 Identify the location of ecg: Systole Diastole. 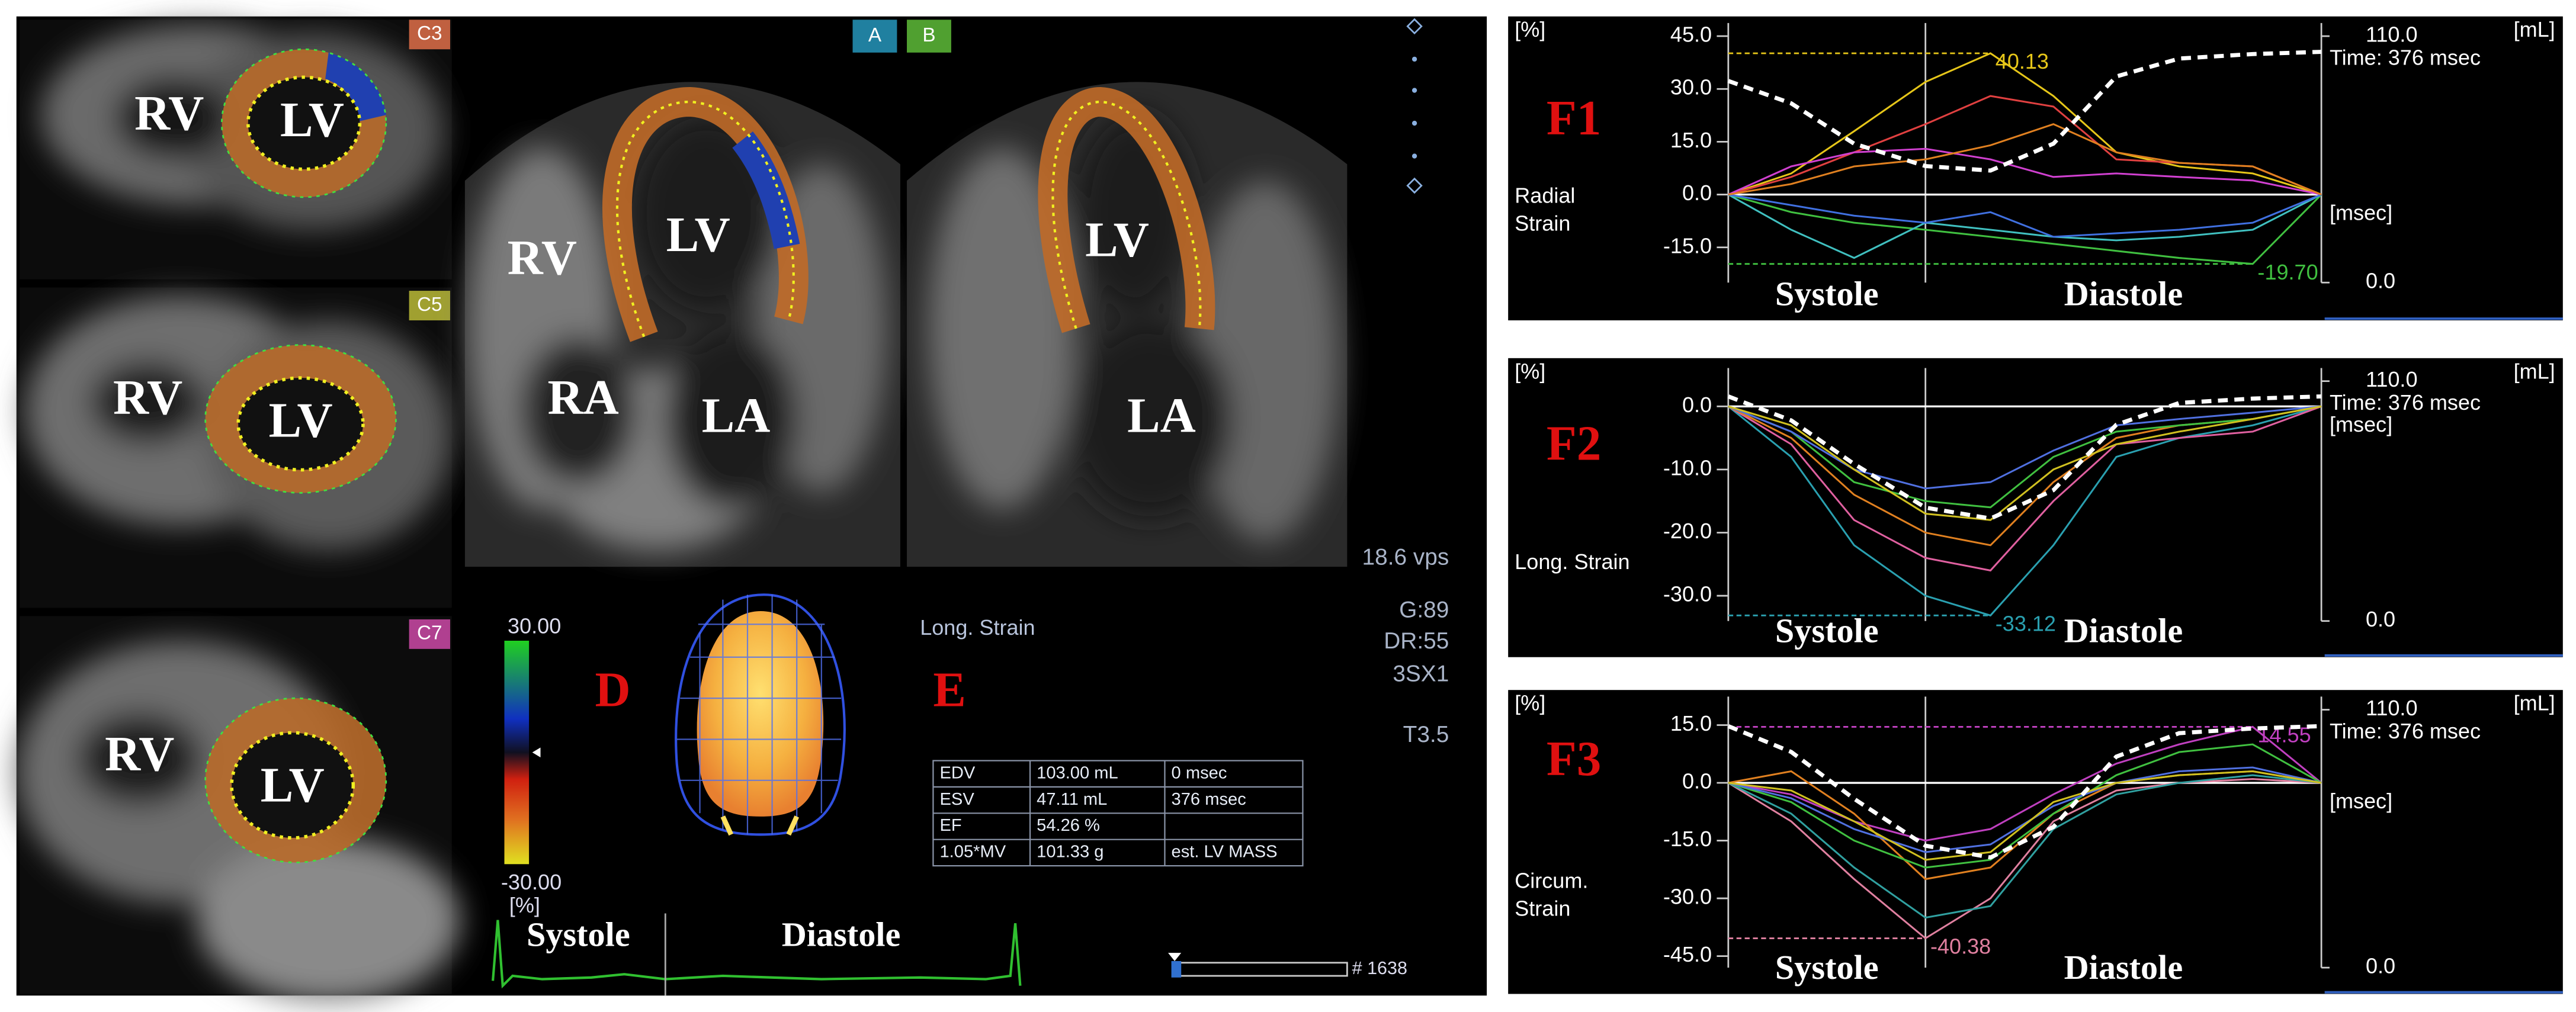
(757, 954).